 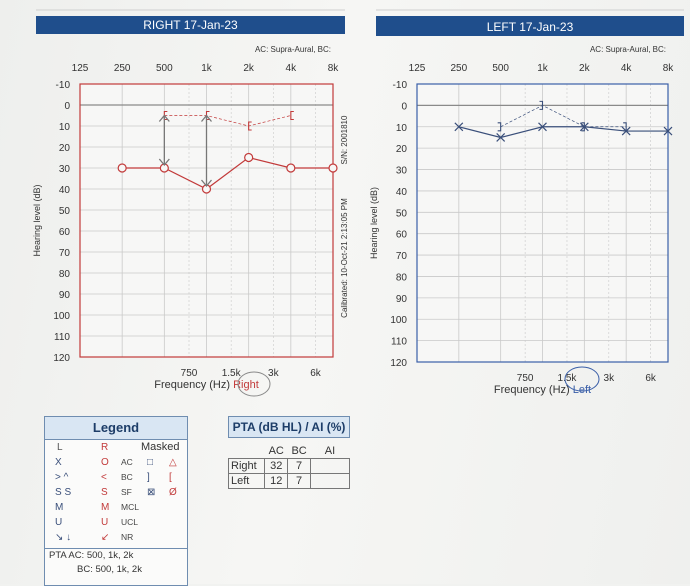 I want to click on chart0-title-band, so click(x=190, y=25).